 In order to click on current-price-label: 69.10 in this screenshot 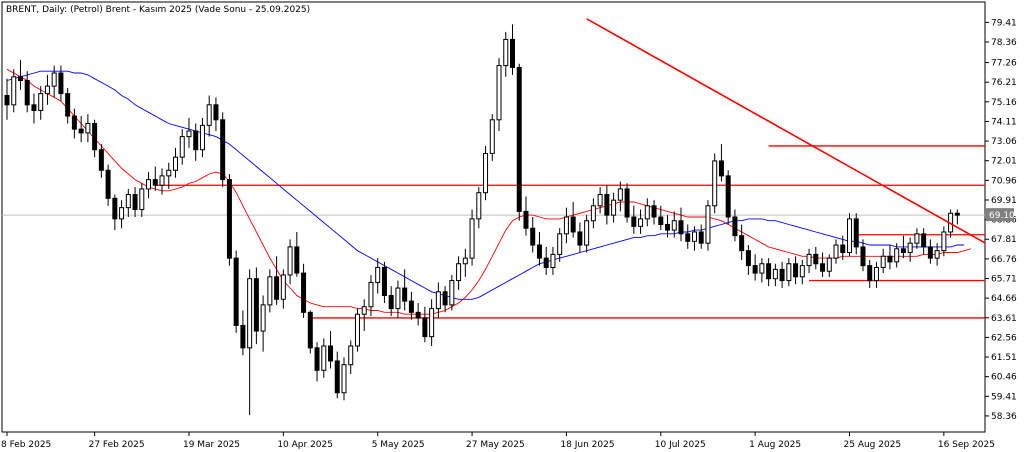, I will do `click(1002, 216)`.